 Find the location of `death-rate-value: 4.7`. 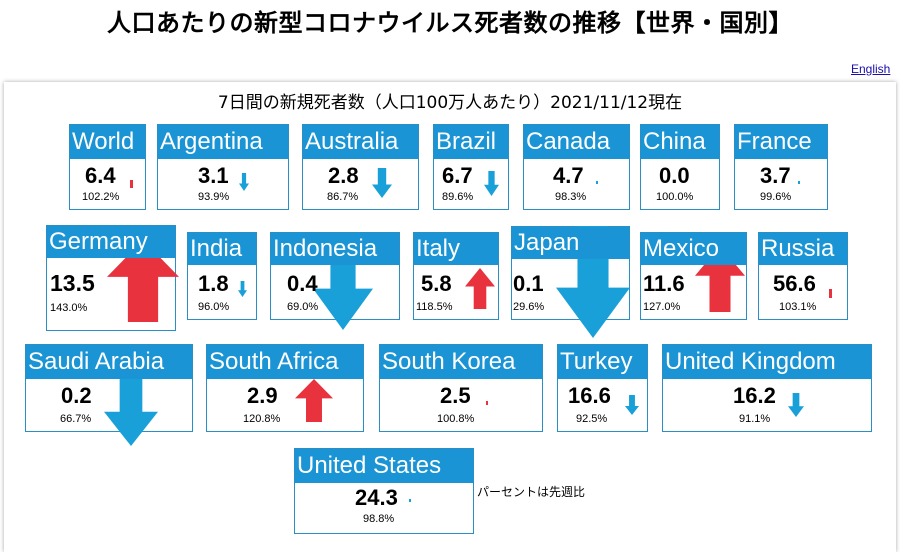

death-rate-value: 4.7 is located at coordinates (568, 175).